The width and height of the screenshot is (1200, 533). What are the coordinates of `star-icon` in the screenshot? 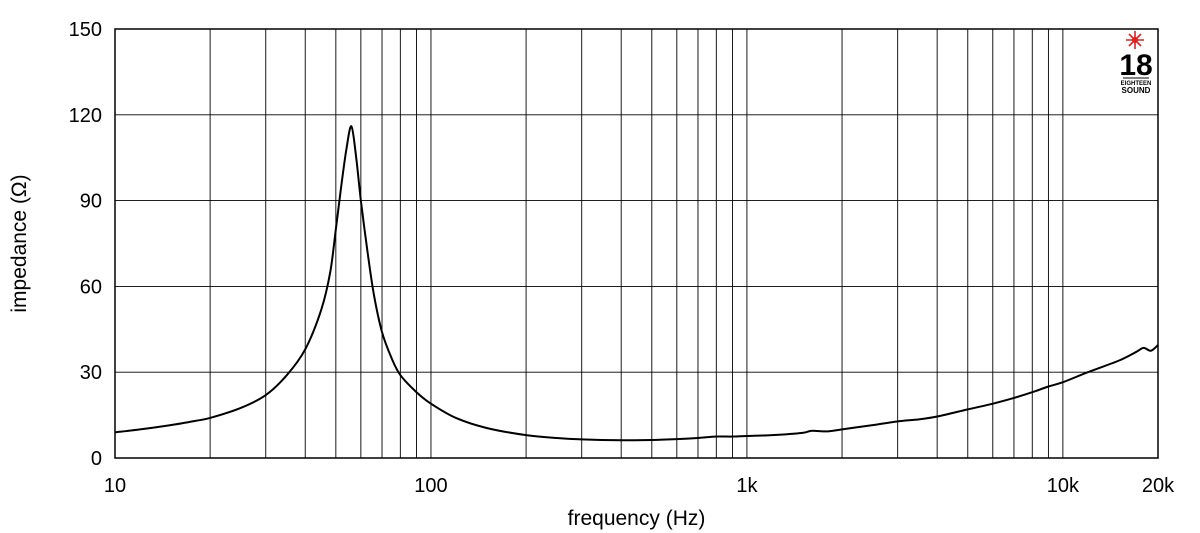 It's located at (1135, 40).